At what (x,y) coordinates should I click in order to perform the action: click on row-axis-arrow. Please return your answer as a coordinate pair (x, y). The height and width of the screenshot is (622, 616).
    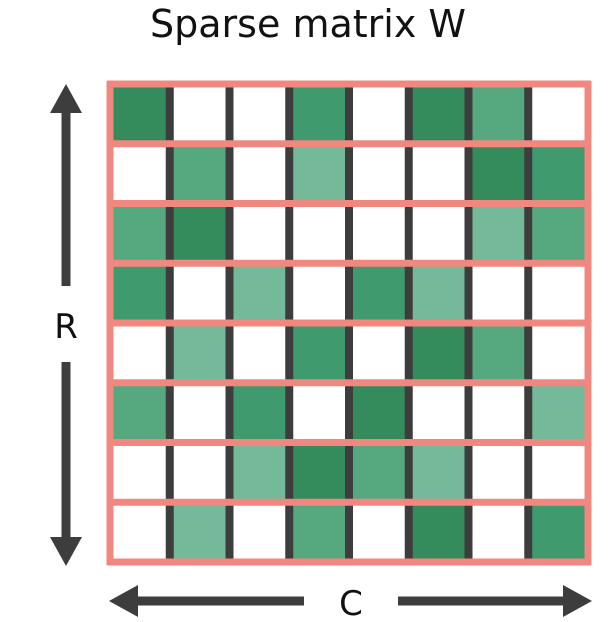
    Looking at the image, I should click on (66, 325).